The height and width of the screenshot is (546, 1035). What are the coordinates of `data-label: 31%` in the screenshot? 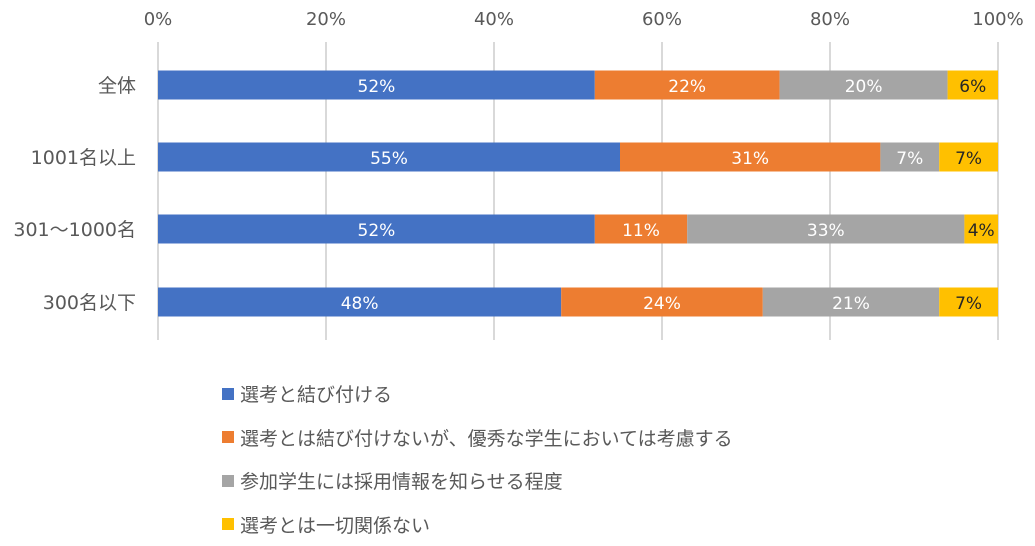 It's located at (750, 159).